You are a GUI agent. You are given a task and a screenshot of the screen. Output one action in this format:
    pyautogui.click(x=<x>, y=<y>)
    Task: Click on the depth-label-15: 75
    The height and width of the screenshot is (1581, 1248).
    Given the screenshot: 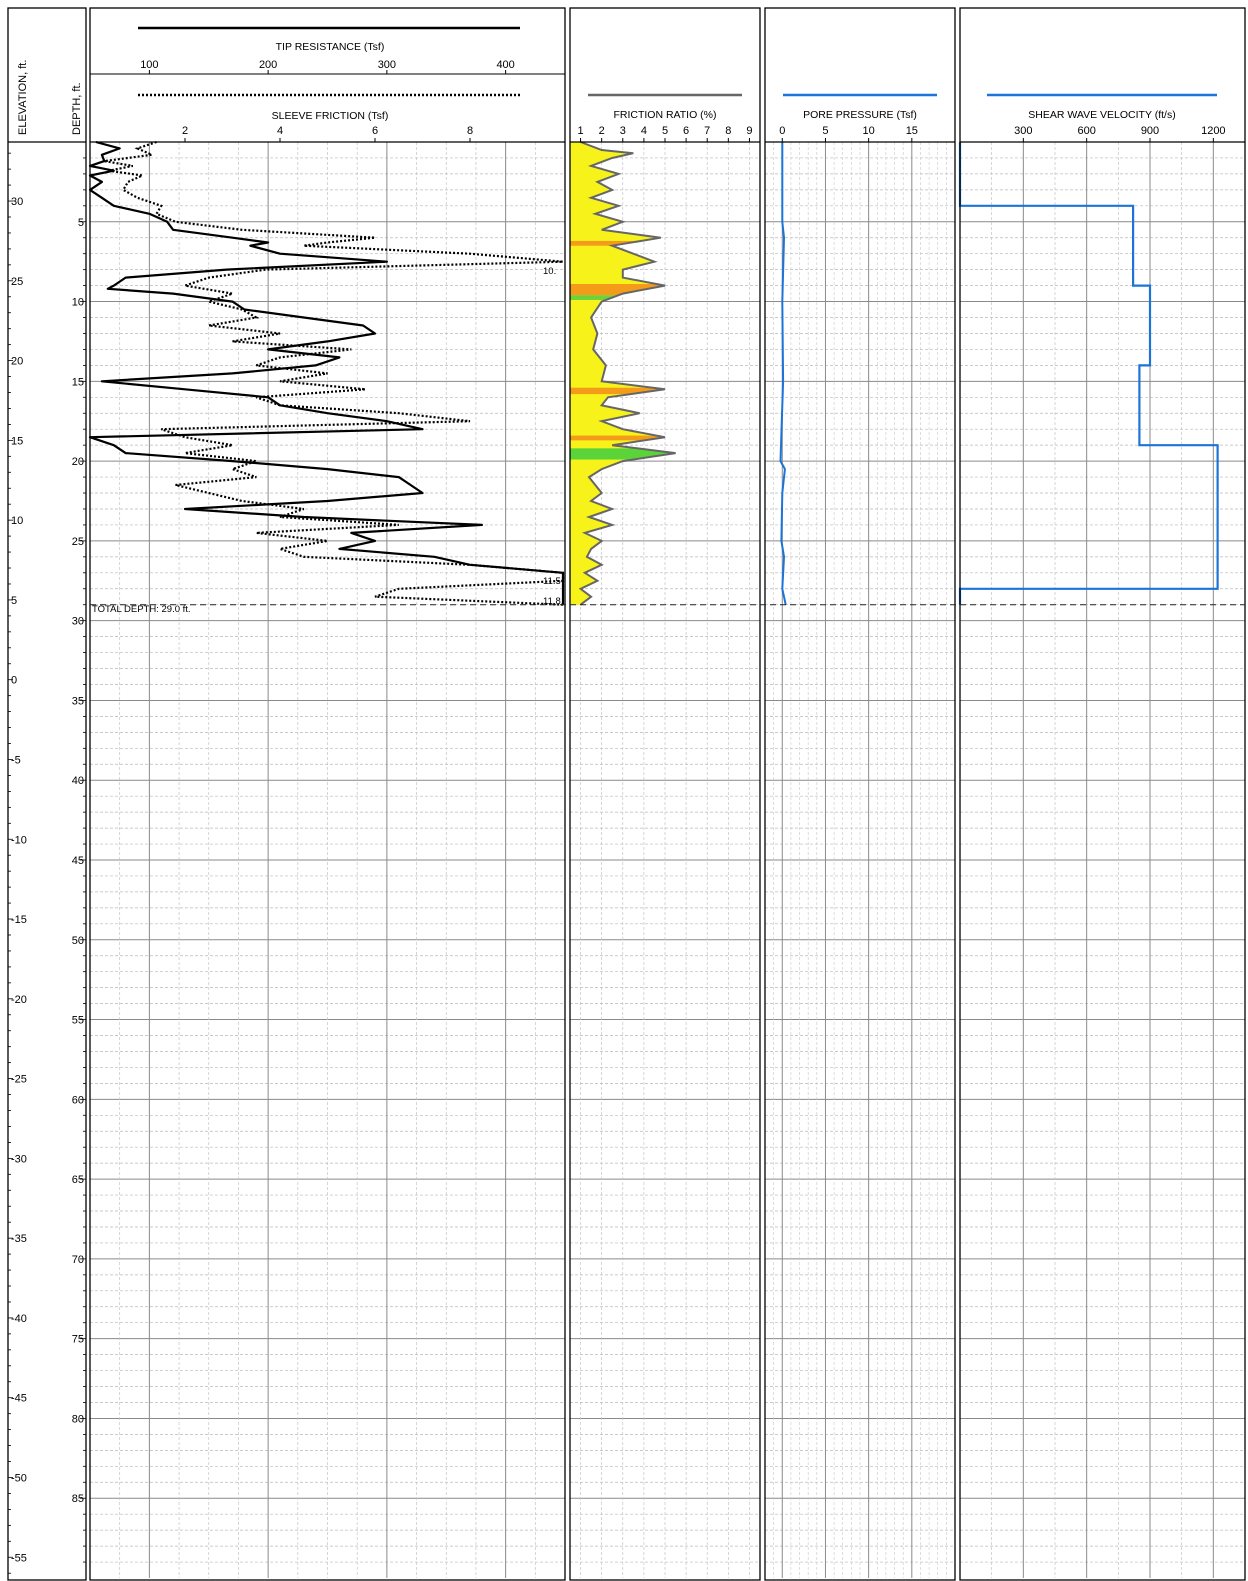 What is the action you would take?
    pyautogui.click(x=78, y=1340)
    